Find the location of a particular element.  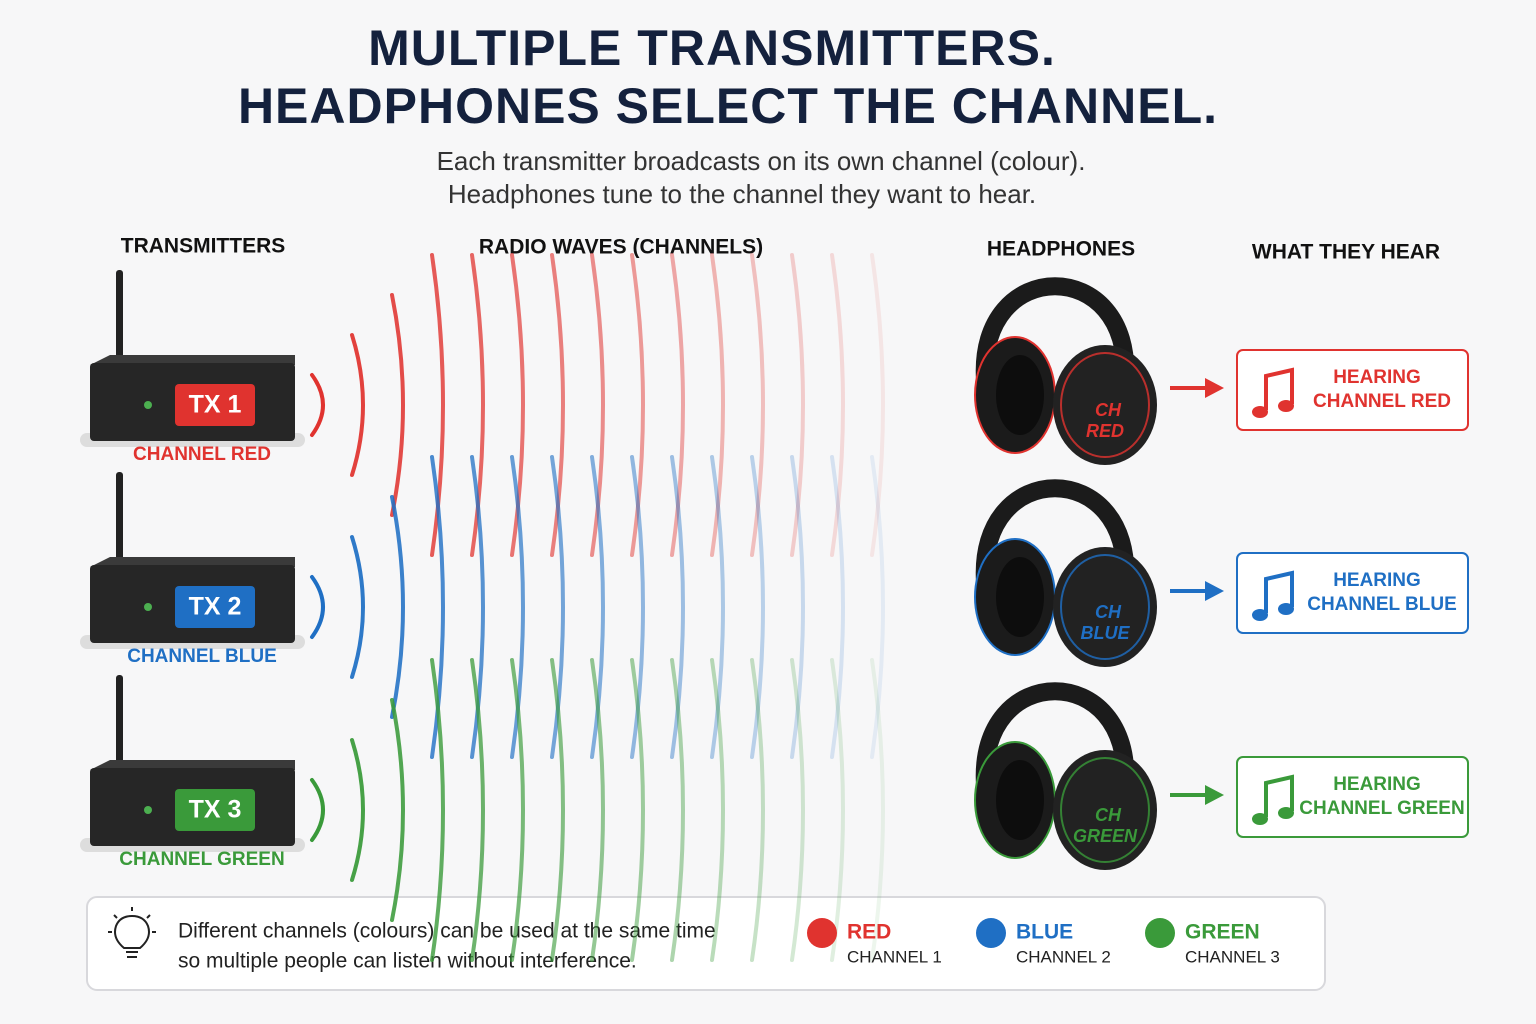

lightbulb-icon is located at coordinates (132, 932).